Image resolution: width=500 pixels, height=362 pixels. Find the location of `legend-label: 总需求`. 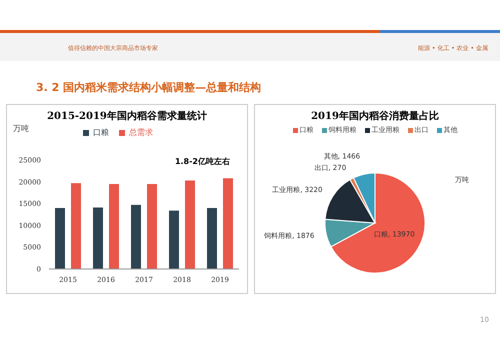

legend-label: 总需求 is located at coordinates (141, 132).